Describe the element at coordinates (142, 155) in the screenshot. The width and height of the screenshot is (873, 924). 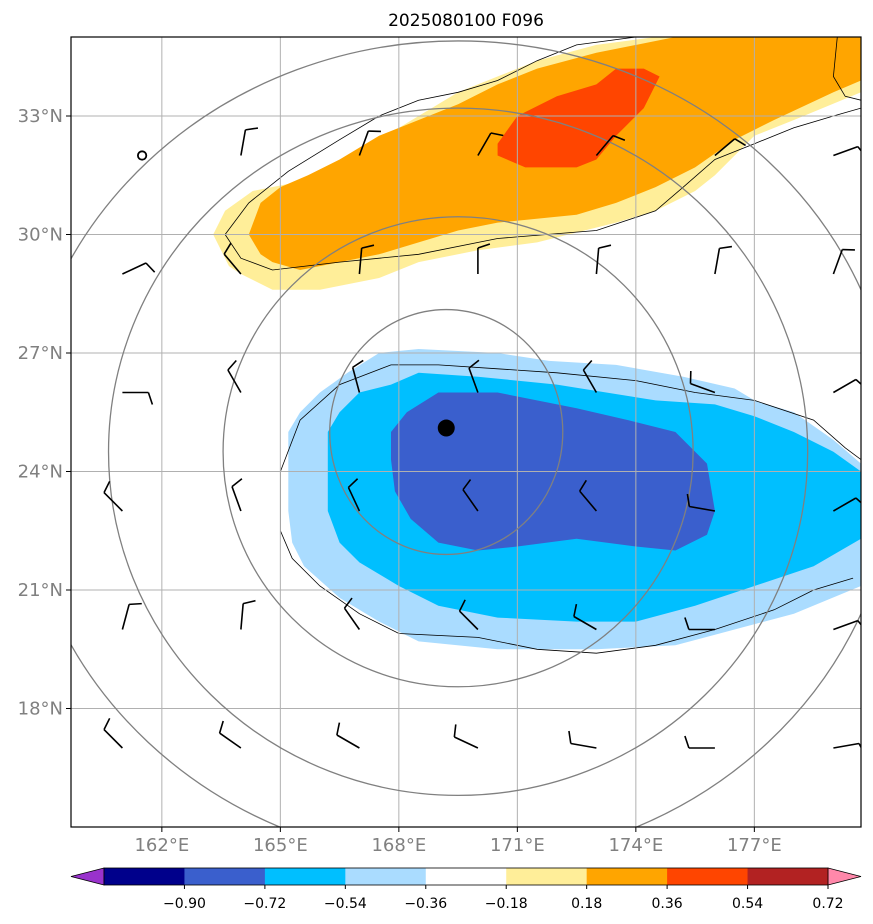
I see `calm-marker` at that location.